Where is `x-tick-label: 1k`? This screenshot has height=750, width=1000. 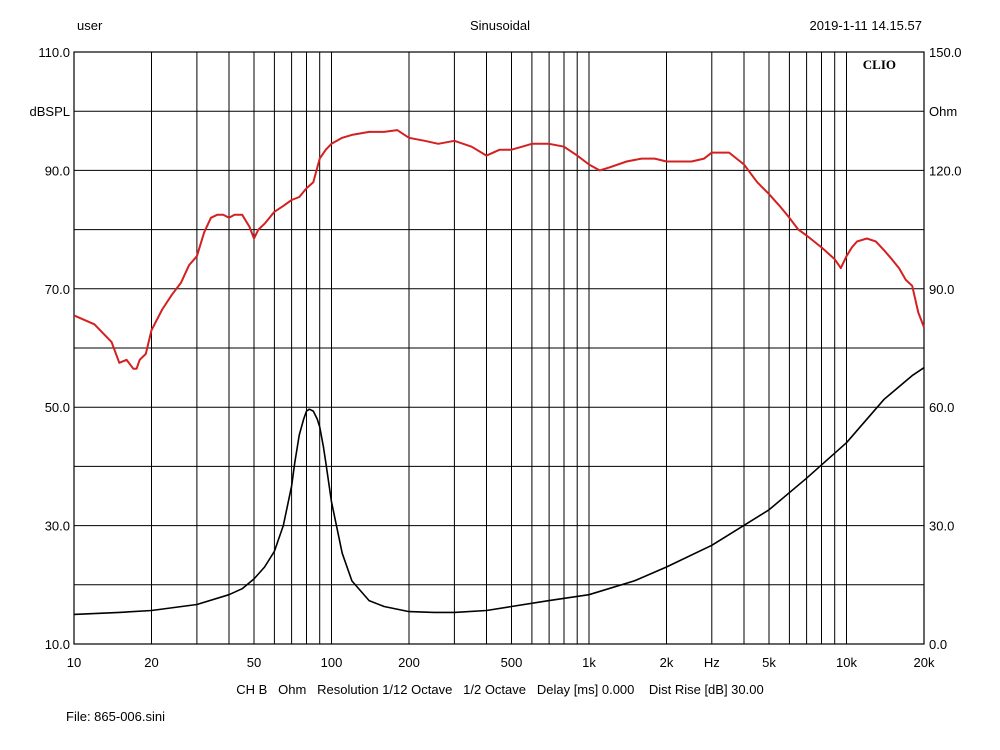
x-tick-label: 1k is located at coordinates (589, 662).